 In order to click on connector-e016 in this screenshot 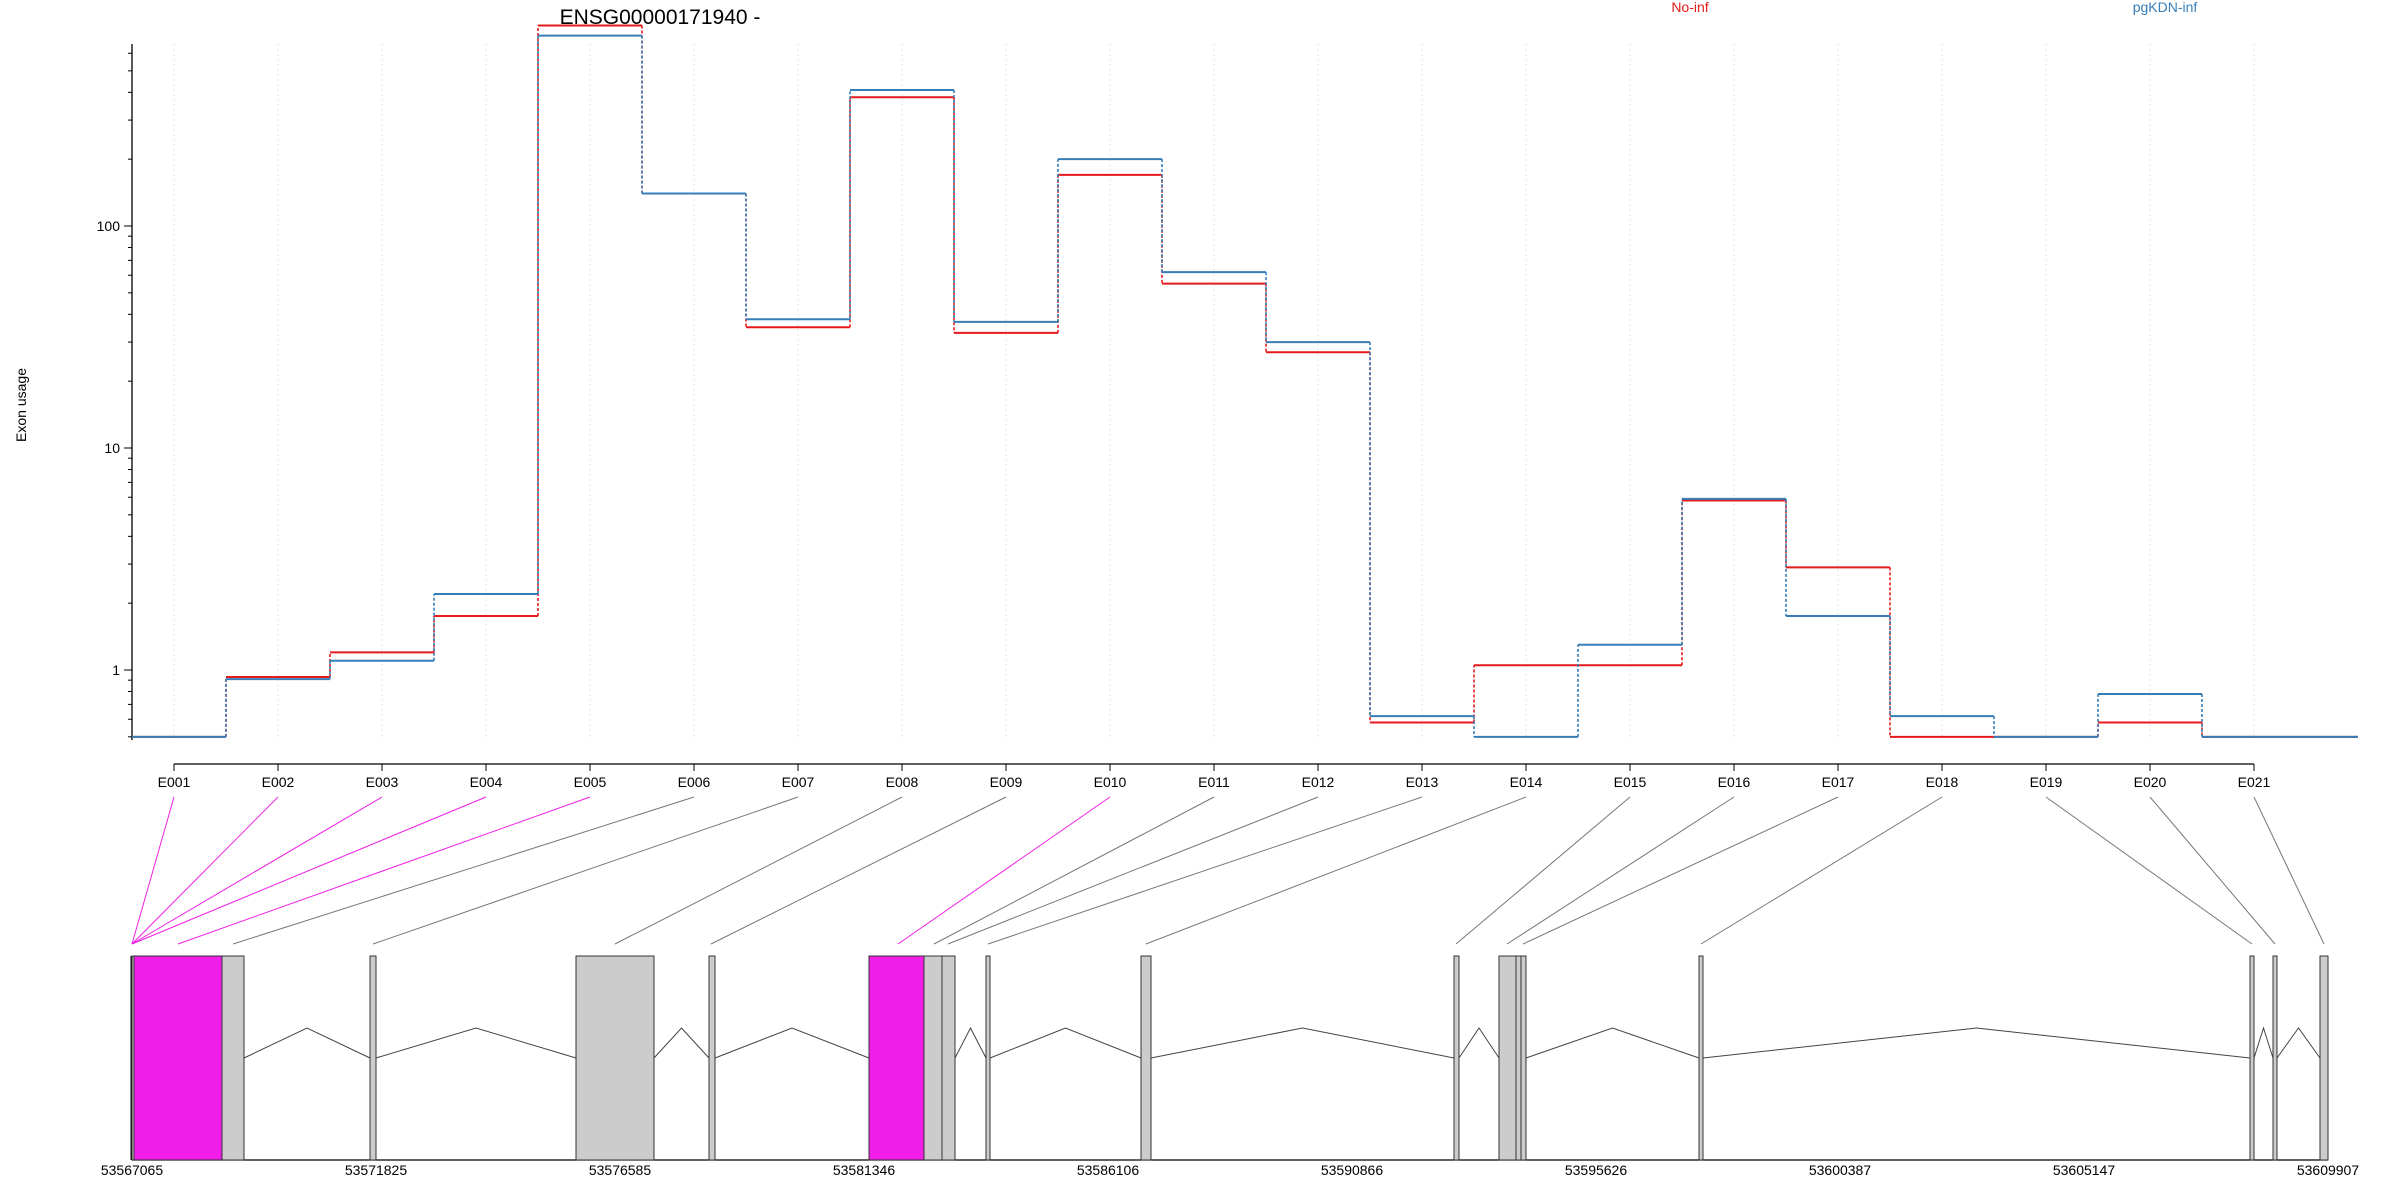, I will do `click(1620, 870)`.